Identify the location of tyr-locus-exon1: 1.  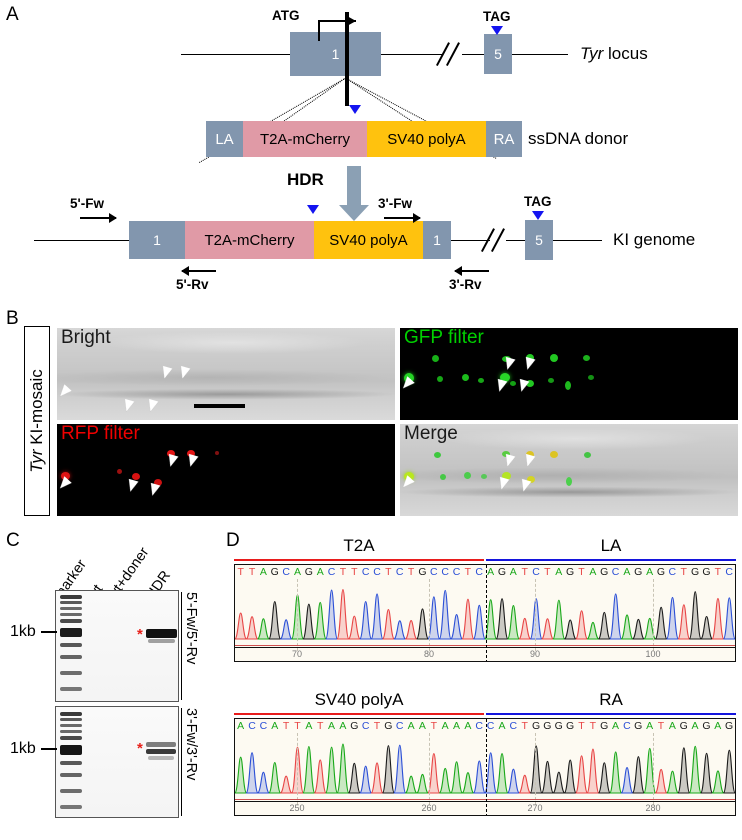
(335, 54).